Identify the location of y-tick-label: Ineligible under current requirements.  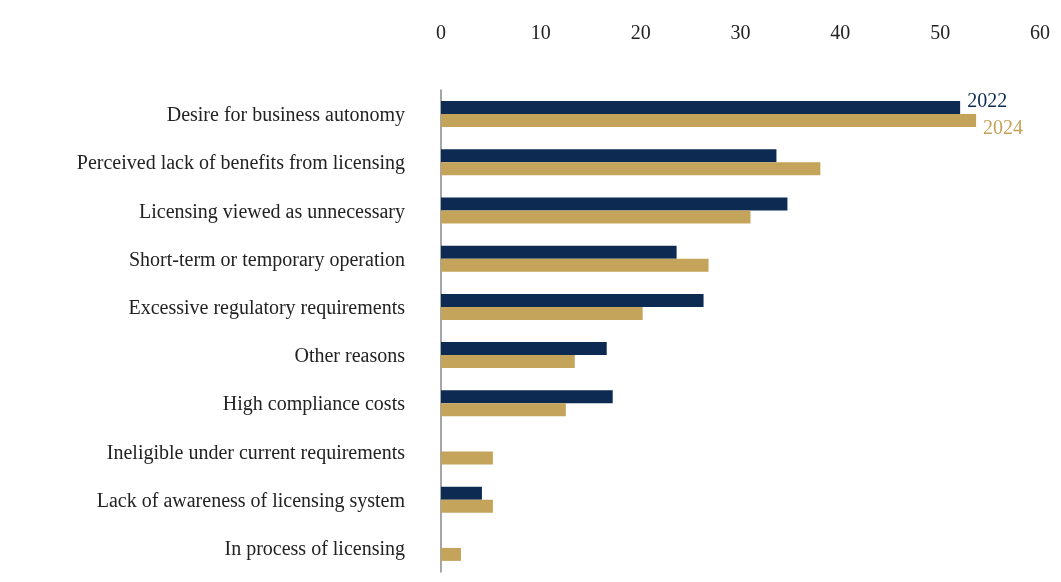
(256, 452).